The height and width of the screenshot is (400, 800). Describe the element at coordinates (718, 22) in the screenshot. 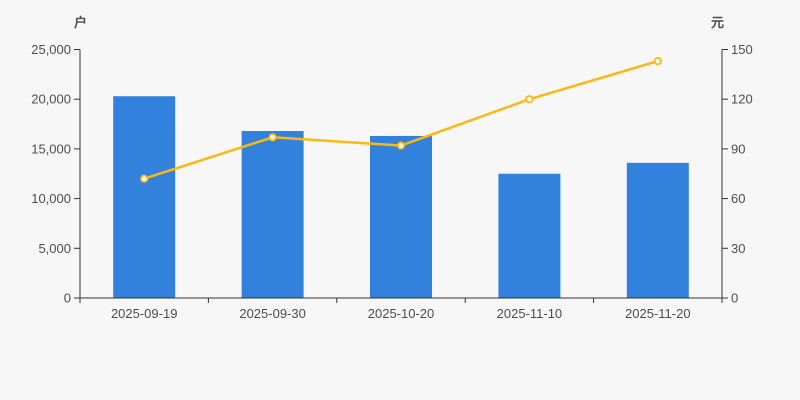

I see `right-axis-title: 元` at that location.